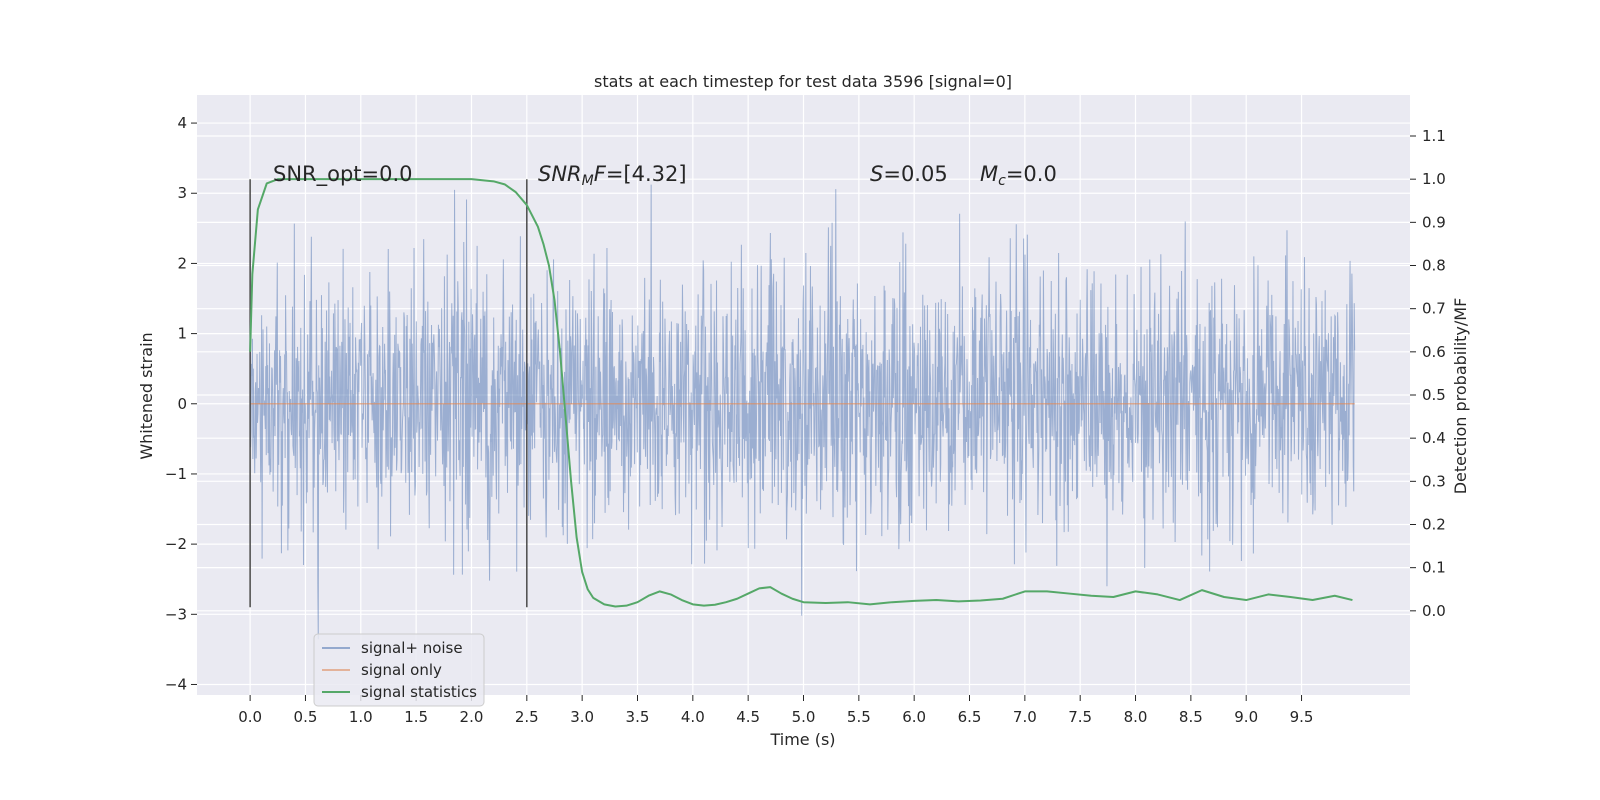 The height and width of the screenshot is (800, 1600). I want to click on y-tick-label: 0, so click(182, 404).